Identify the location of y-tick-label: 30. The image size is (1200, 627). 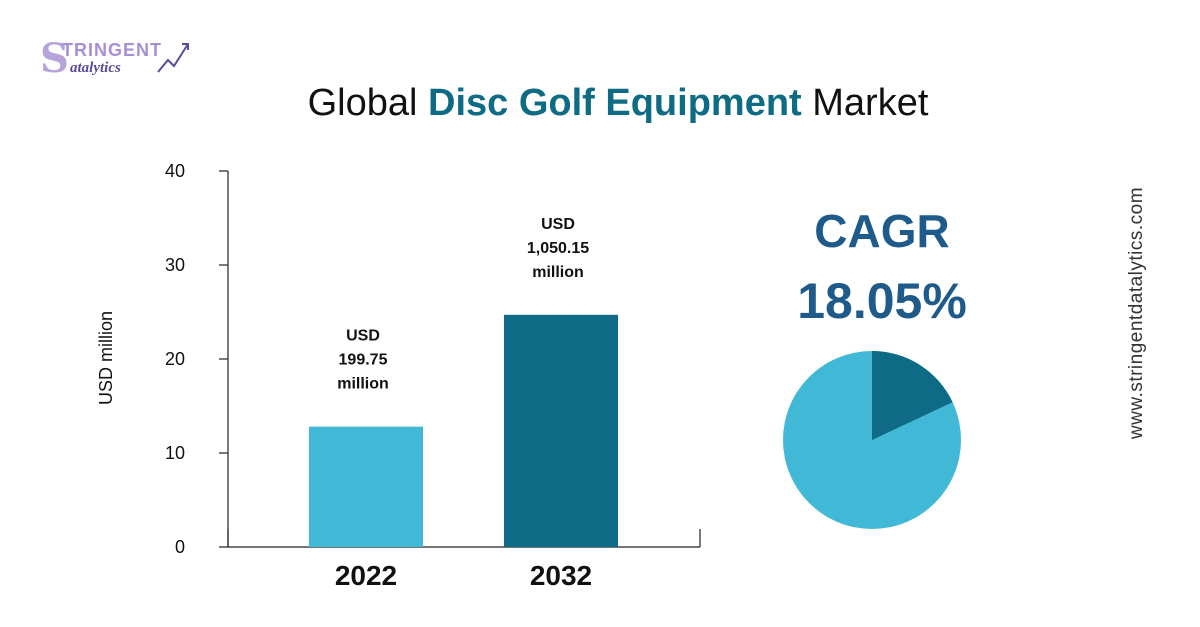
(175, 265).